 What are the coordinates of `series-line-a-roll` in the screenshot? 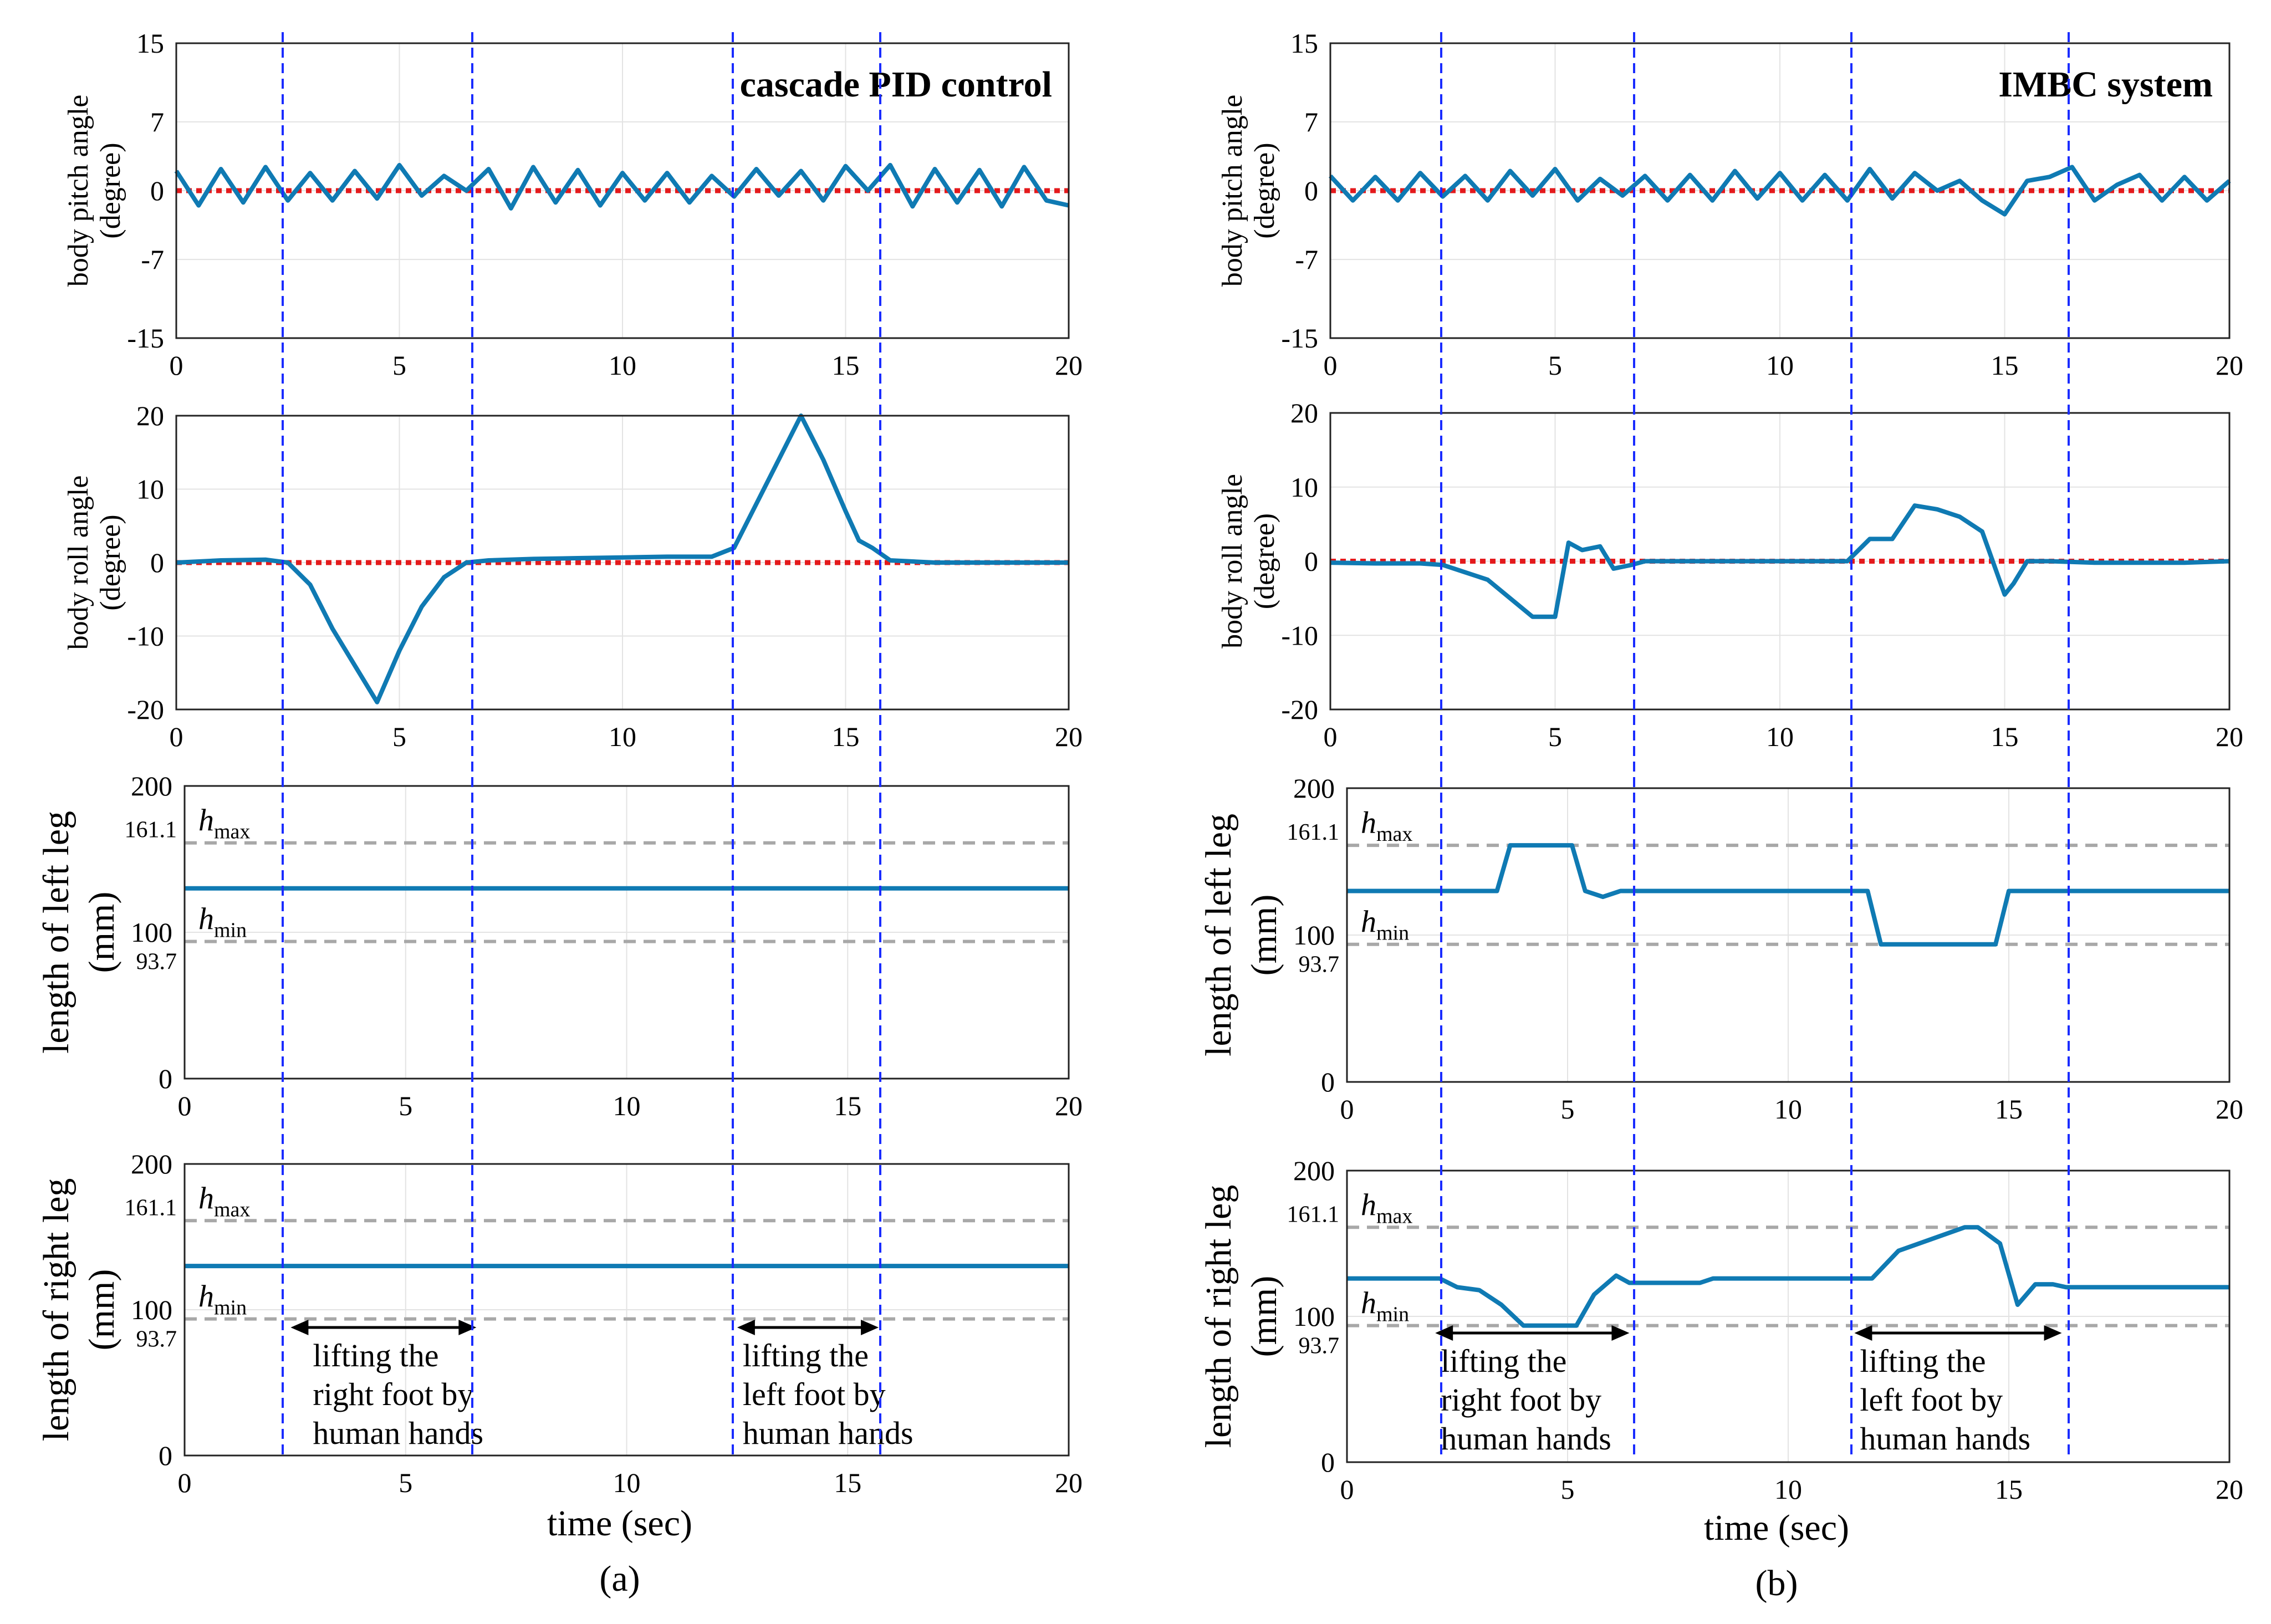 It's located at (622, 558).